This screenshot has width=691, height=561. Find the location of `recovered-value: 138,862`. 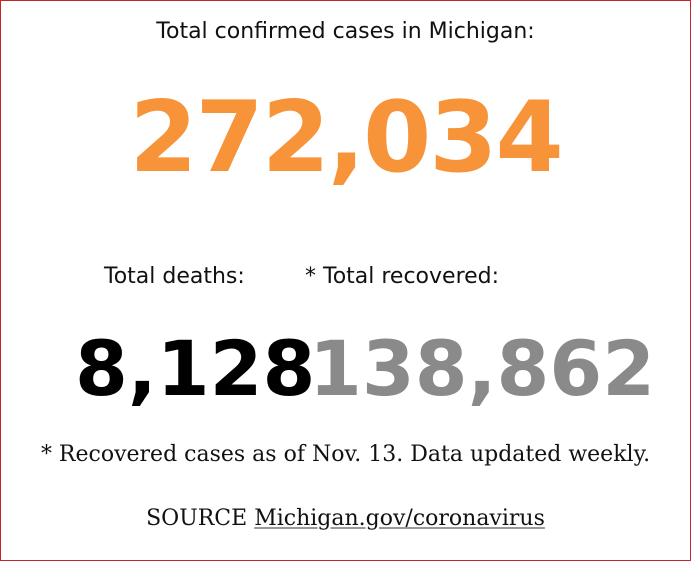

recovered-value: 138,862 is located at coordinates (482, 368).